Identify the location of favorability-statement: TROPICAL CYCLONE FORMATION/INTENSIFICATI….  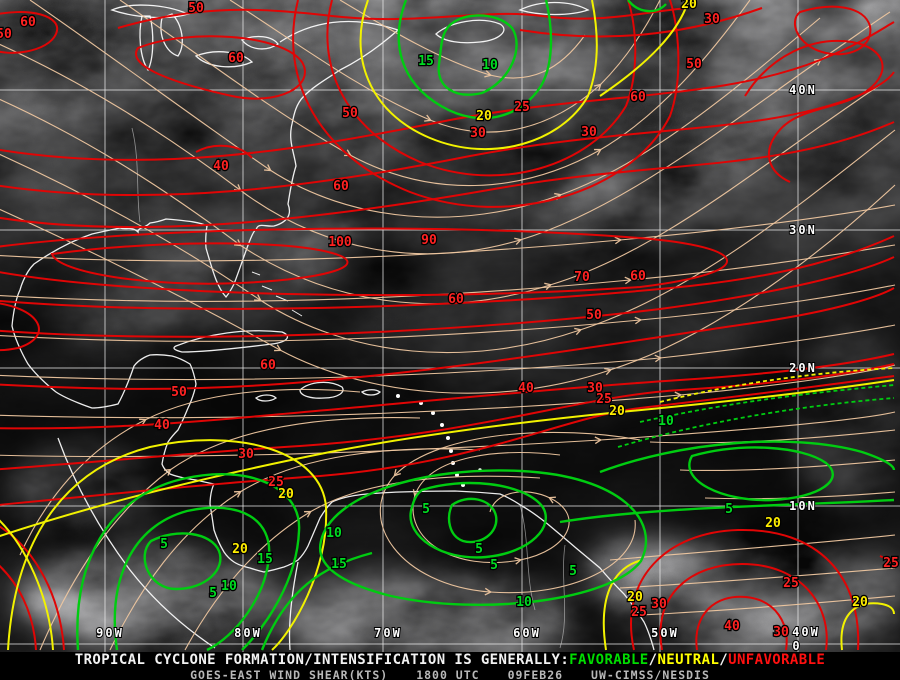
(450, 660).